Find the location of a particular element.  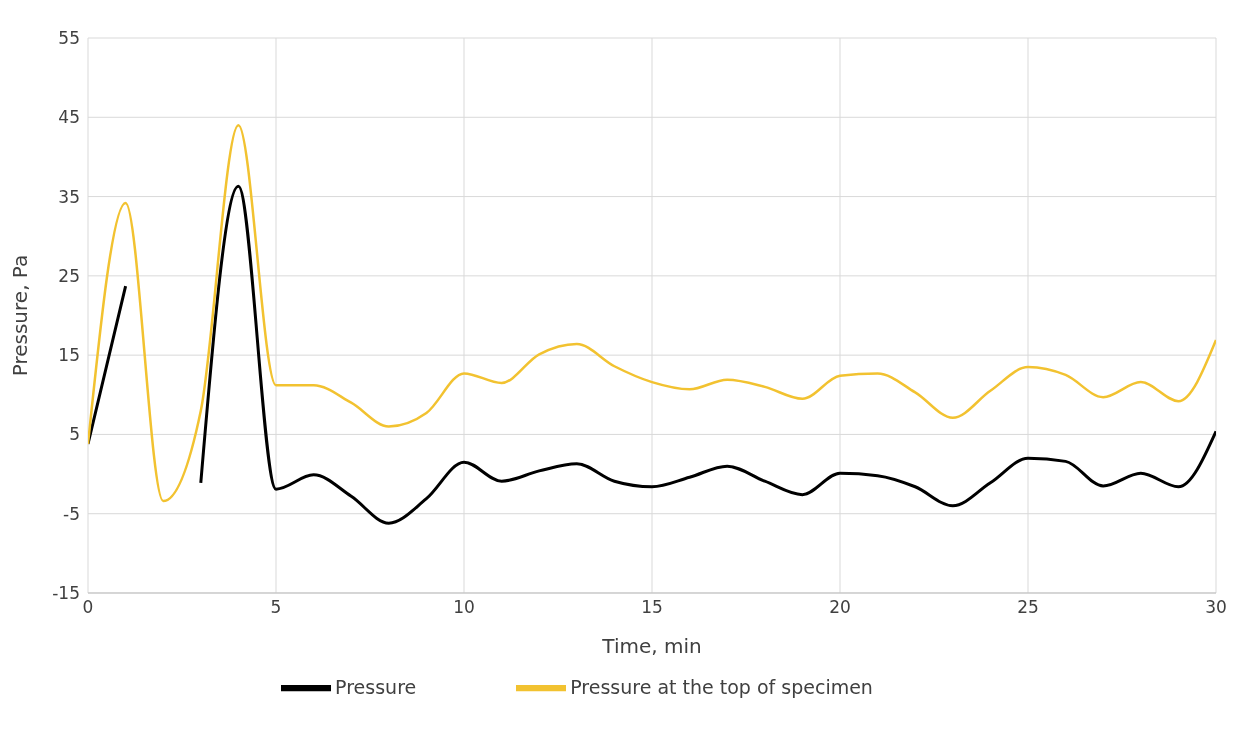

y-tick-label: -5 is located at coordinates (71, 513).